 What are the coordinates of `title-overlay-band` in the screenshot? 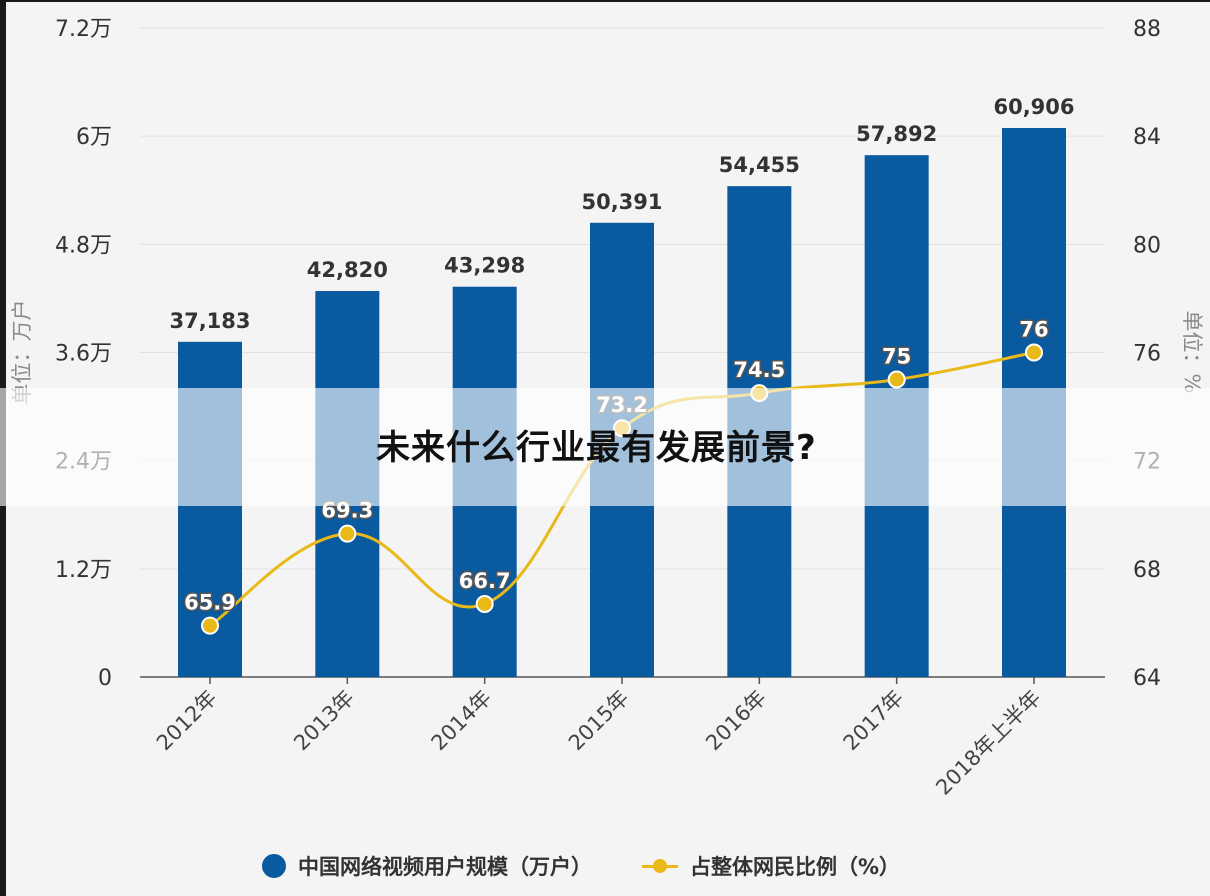 It's located at (605, 447).